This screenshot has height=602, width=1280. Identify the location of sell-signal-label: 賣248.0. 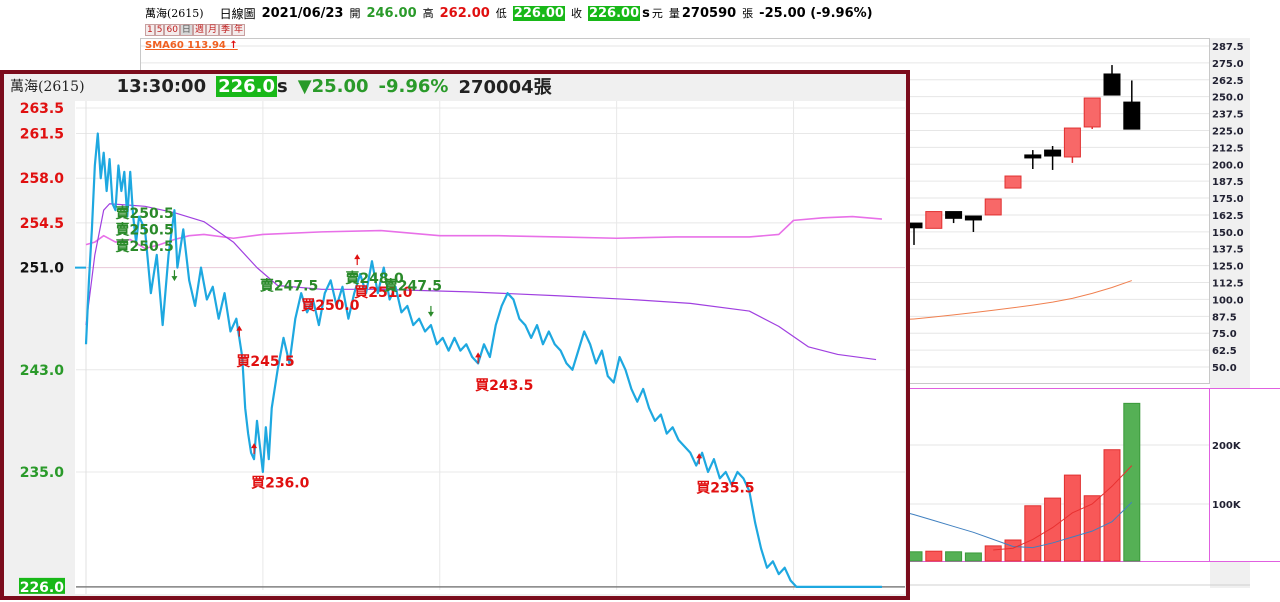
(374, 278).